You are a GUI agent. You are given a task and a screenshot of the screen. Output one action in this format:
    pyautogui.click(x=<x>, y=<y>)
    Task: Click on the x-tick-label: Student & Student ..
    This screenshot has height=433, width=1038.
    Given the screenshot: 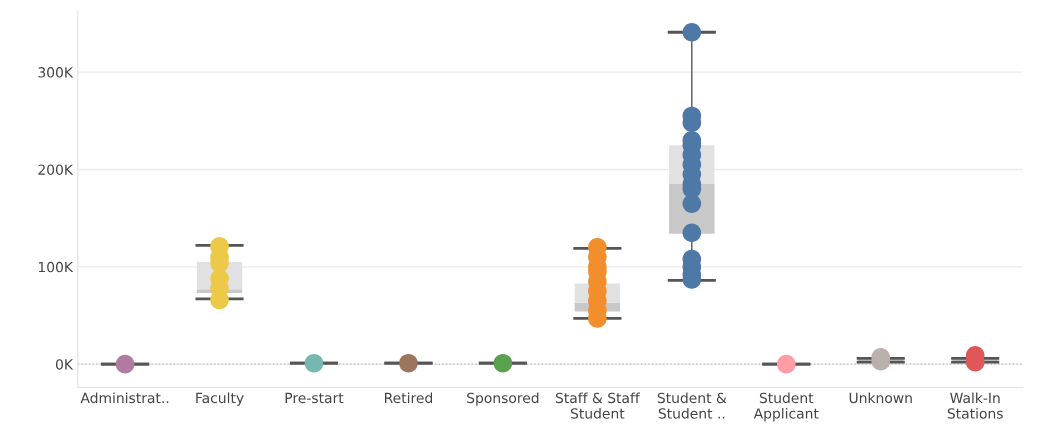 What is the action you would take?
    pyautogui.click(x=692, y=405)
    